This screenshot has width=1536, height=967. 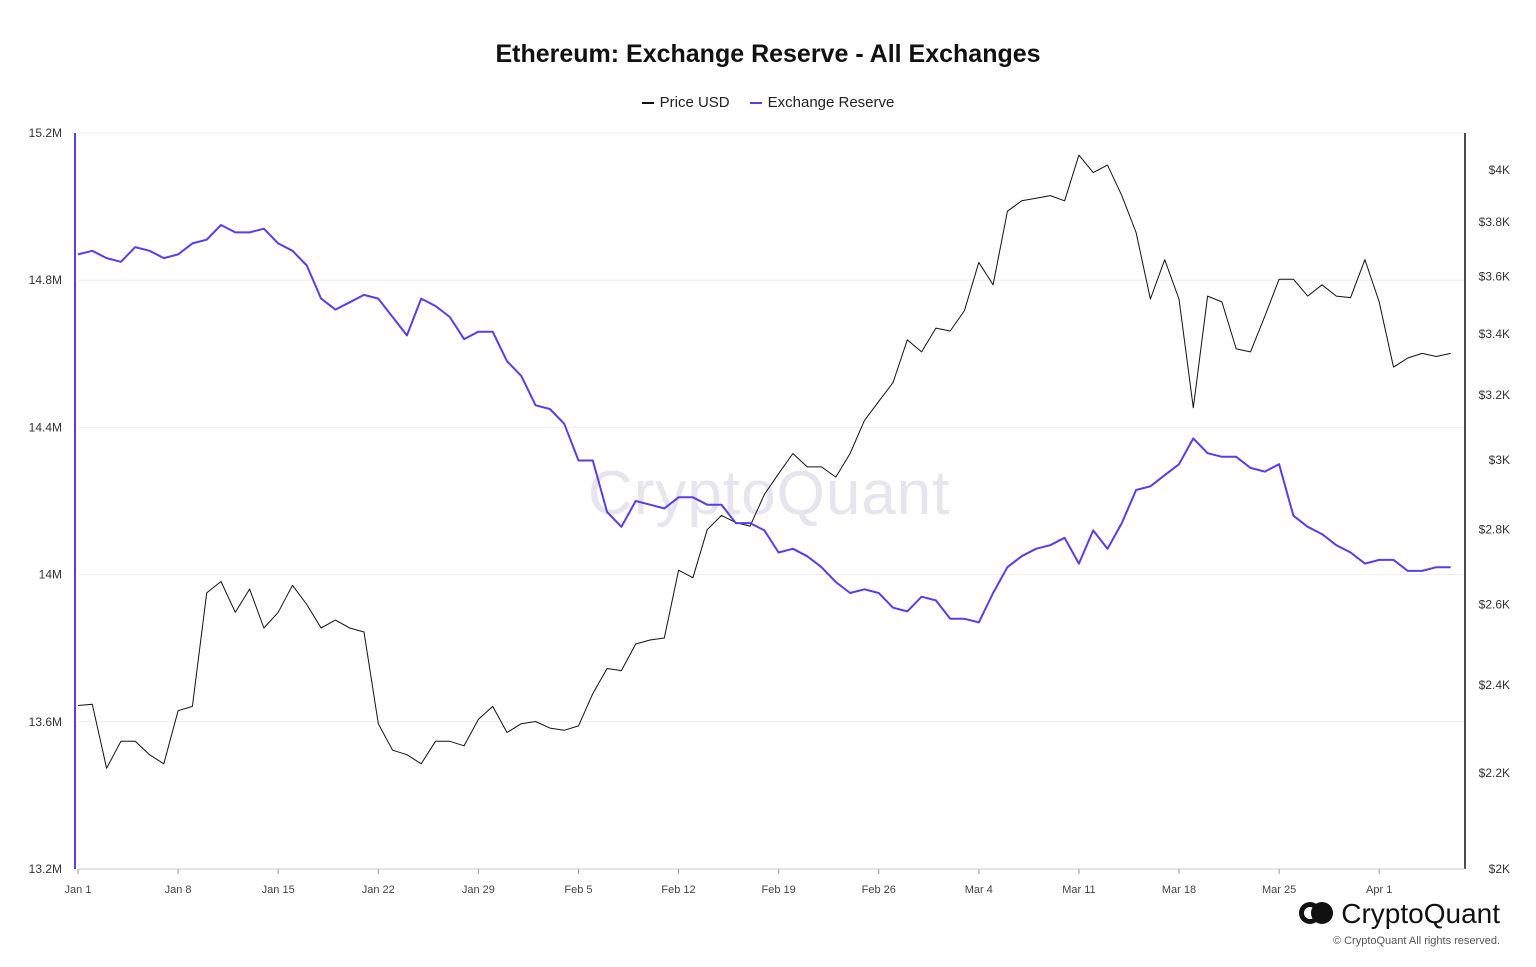 What do you see at coordinates (831, 102) in the screenshot?
I see `legend-label-reserve: Exchange Reserve` at bounding box center [831, 102].